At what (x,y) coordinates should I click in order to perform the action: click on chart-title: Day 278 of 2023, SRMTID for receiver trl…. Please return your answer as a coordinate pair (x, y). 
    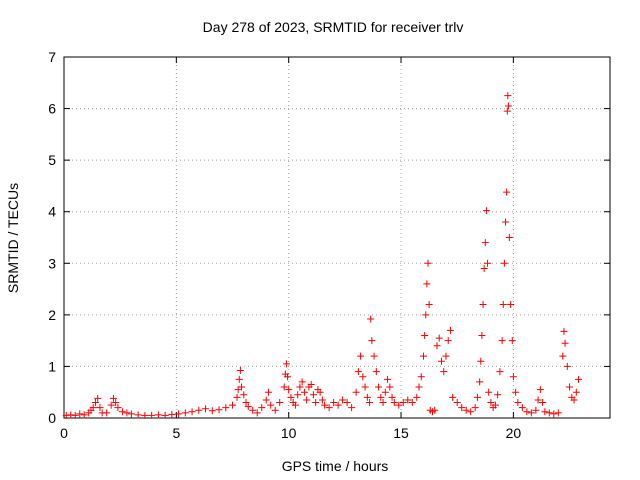
    Looking at the image, I should click on (333, 27).